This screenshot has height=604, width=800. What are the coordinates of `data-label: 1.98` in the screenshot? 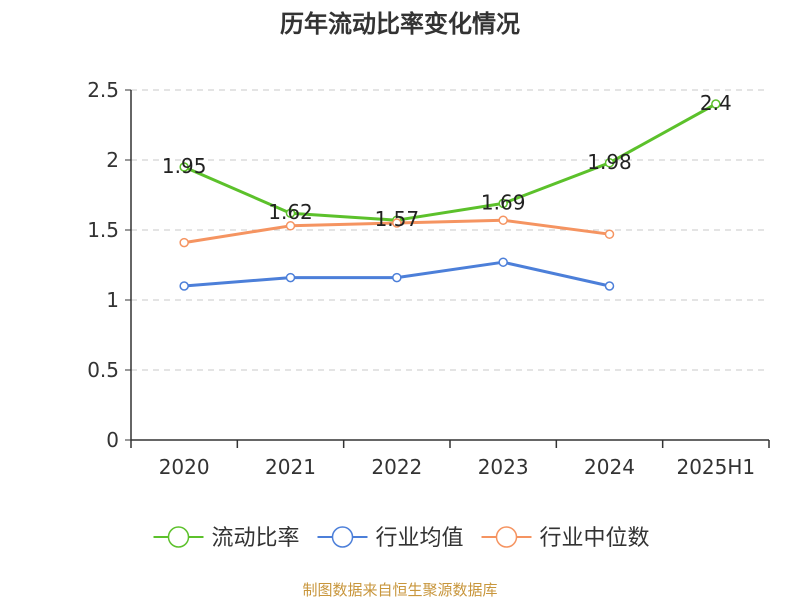 It's located at (609, 162).